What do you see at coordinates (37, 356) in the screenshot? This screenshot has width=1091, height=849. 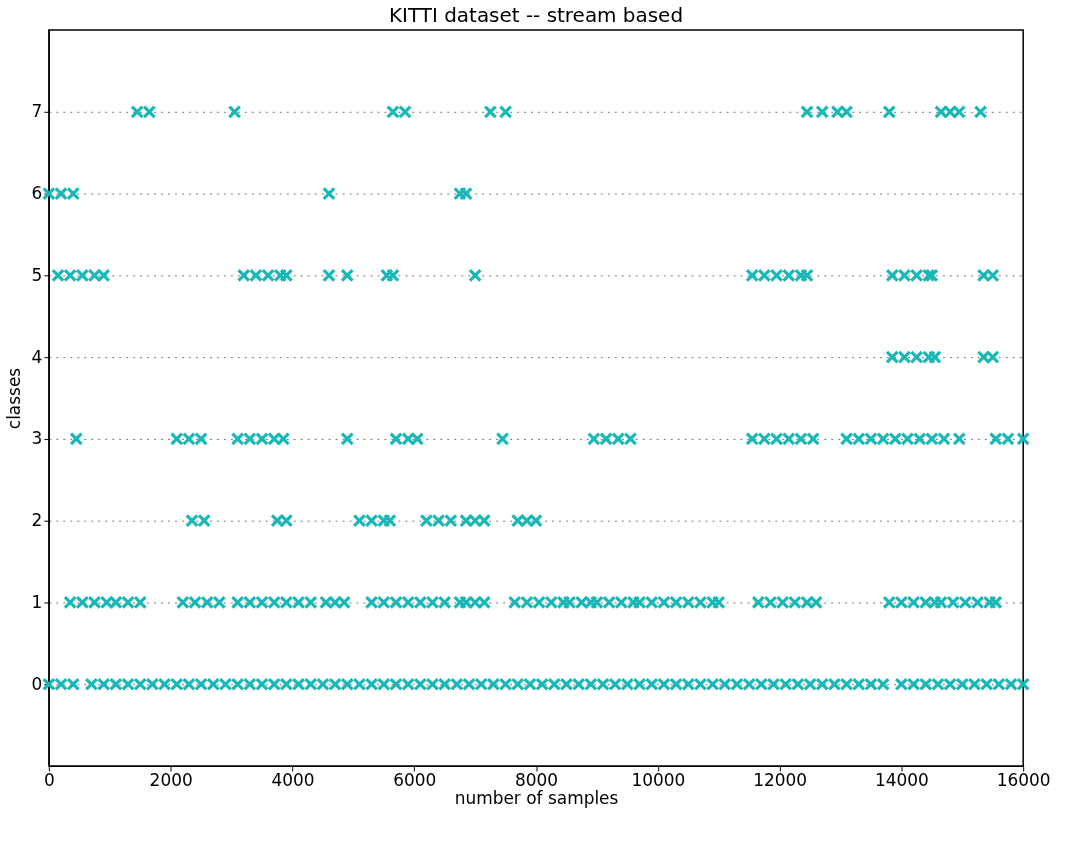 I see `y-tick-label: 4` at bounding box center [37, 356].